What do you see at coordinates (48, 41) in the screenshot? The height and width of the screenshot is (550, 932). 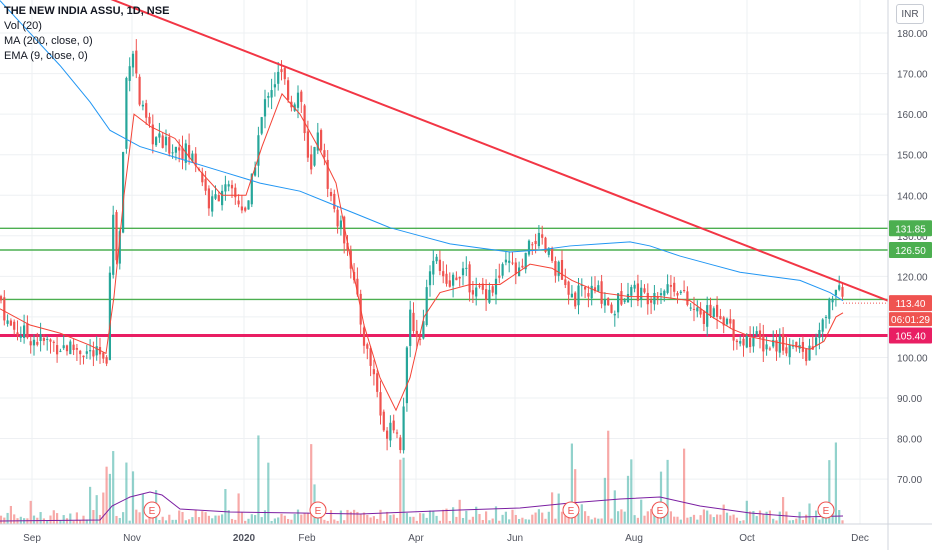 I see `ma-indicator-label: MA (200, close, 0)` at bounding box center [48, 41].